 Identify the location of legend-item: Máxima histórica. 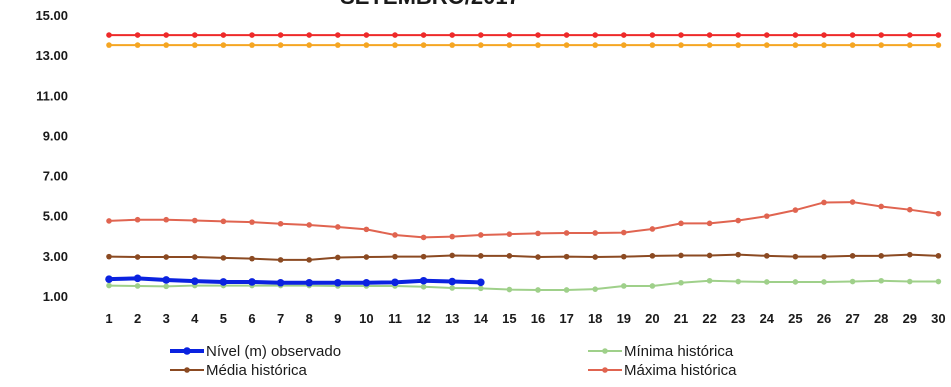
(662, 370).